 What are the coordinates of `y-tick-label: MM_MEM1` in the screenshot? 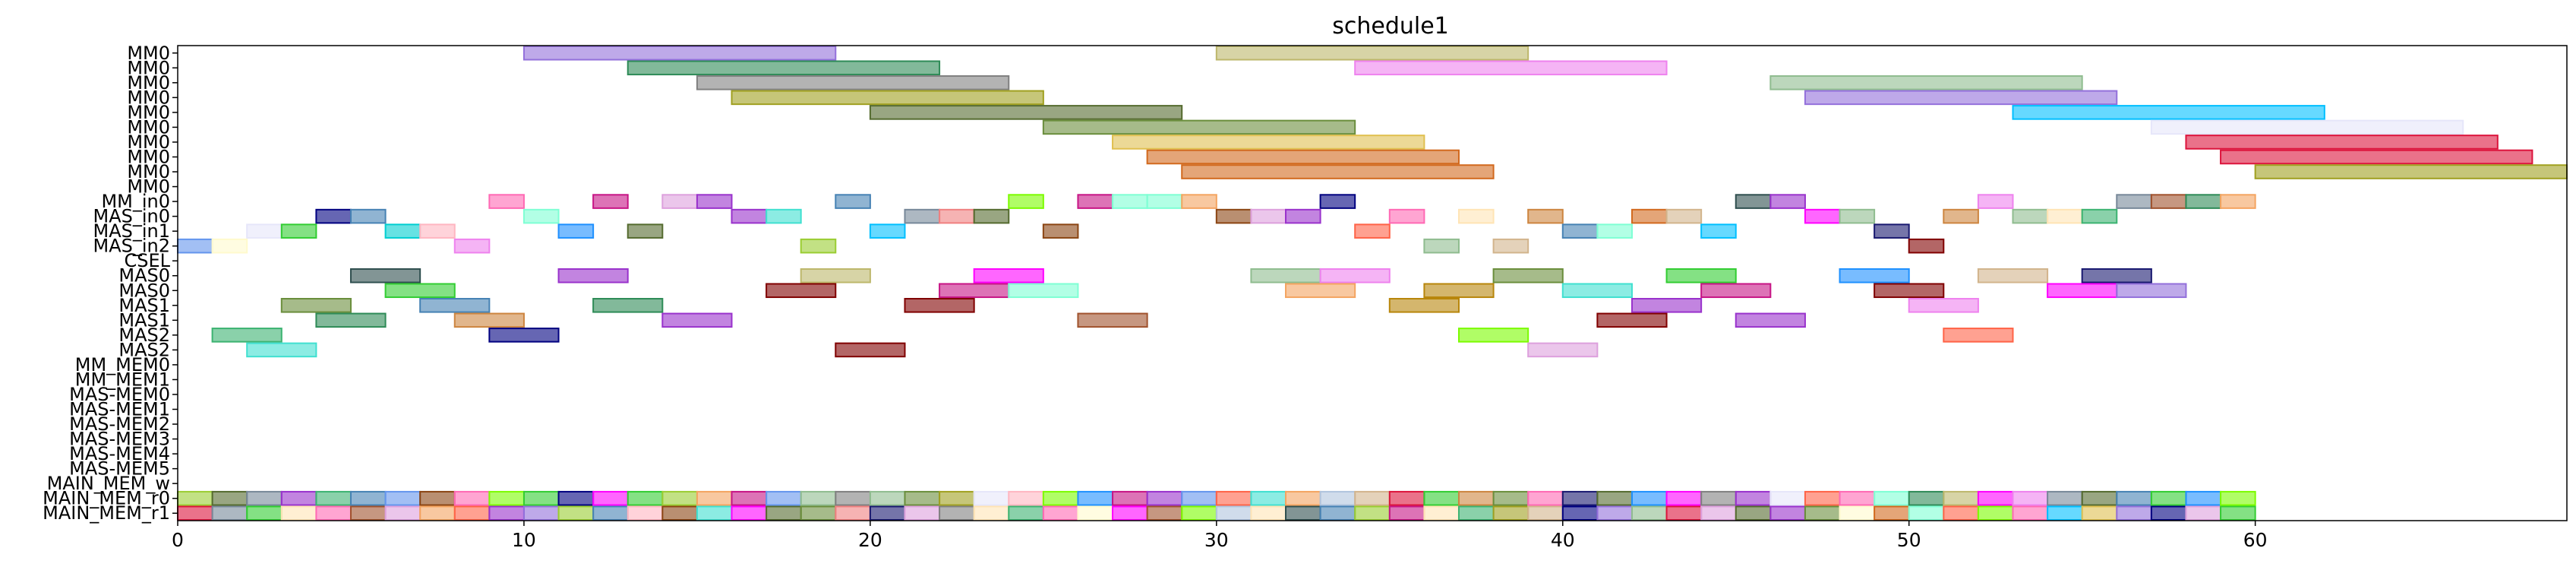 It's located at (123, 379).